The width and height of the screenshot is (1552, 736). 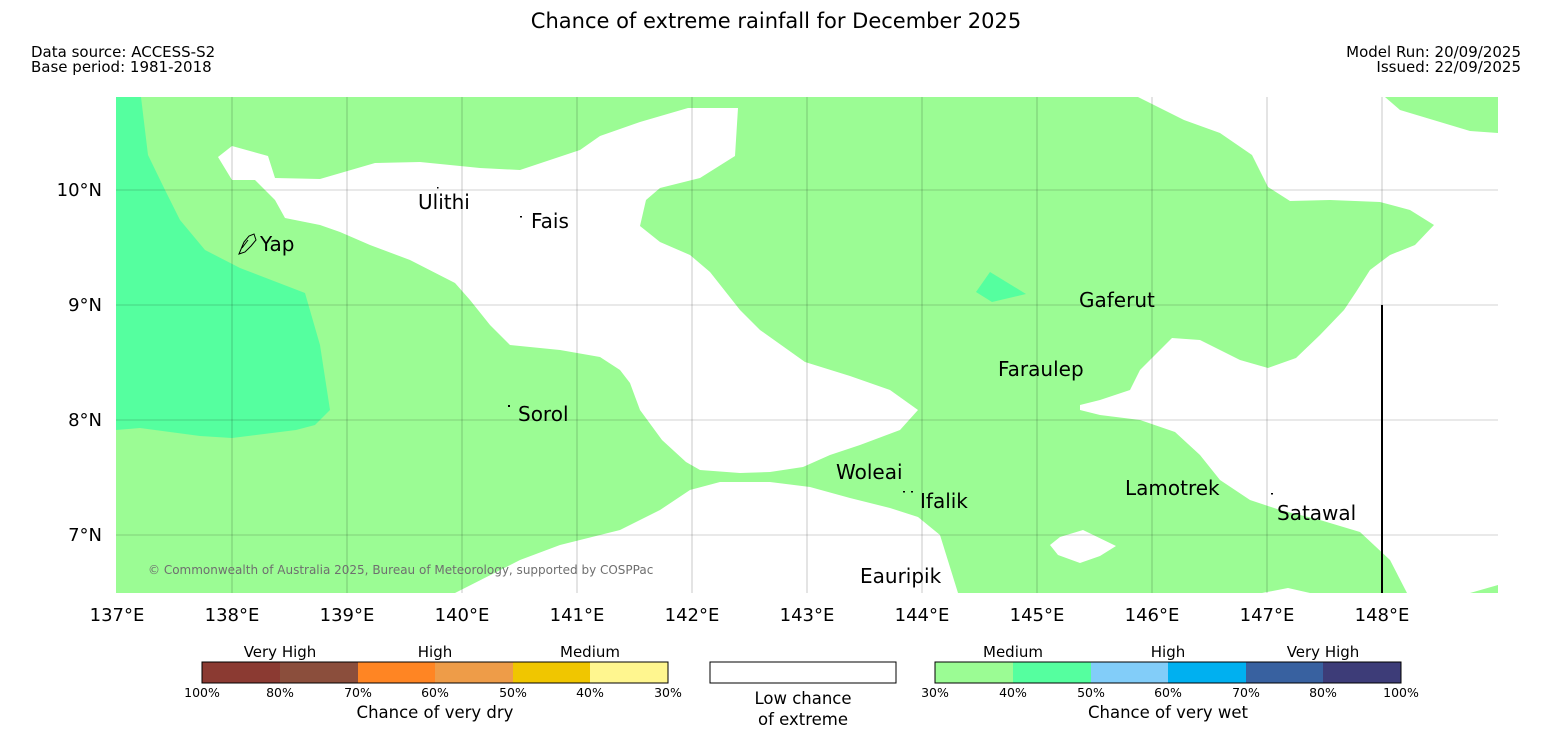 I want to click on lat-tick-8: 8°N, so click(x=85, y=420).